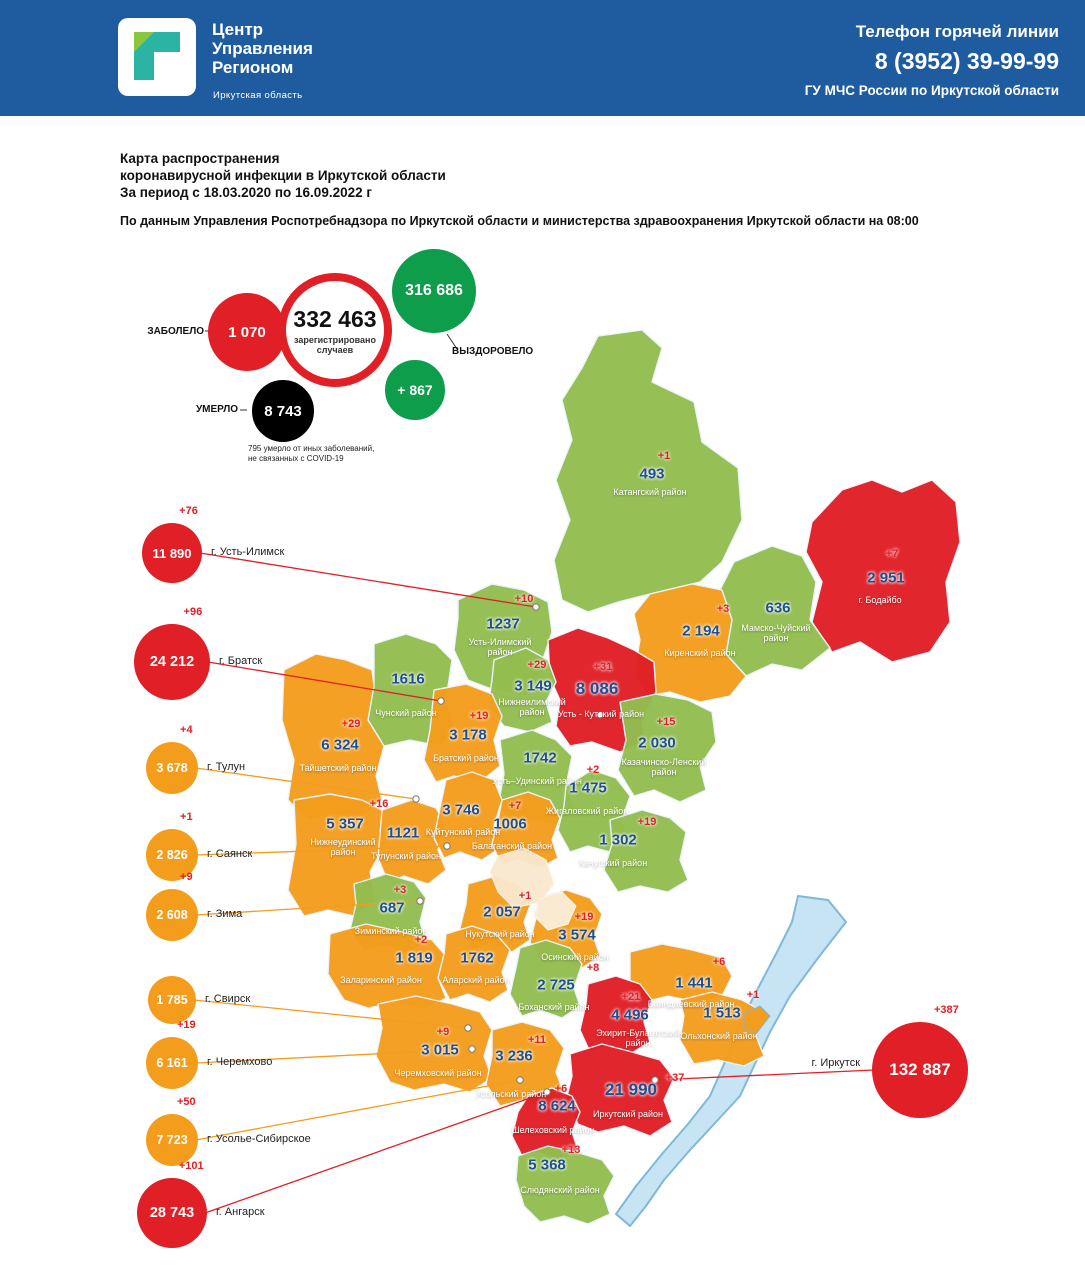 The height and width of the screenshot is (1280, 1085). I want to click on district-shape-cheremkhovsky, so click(434, 1044).